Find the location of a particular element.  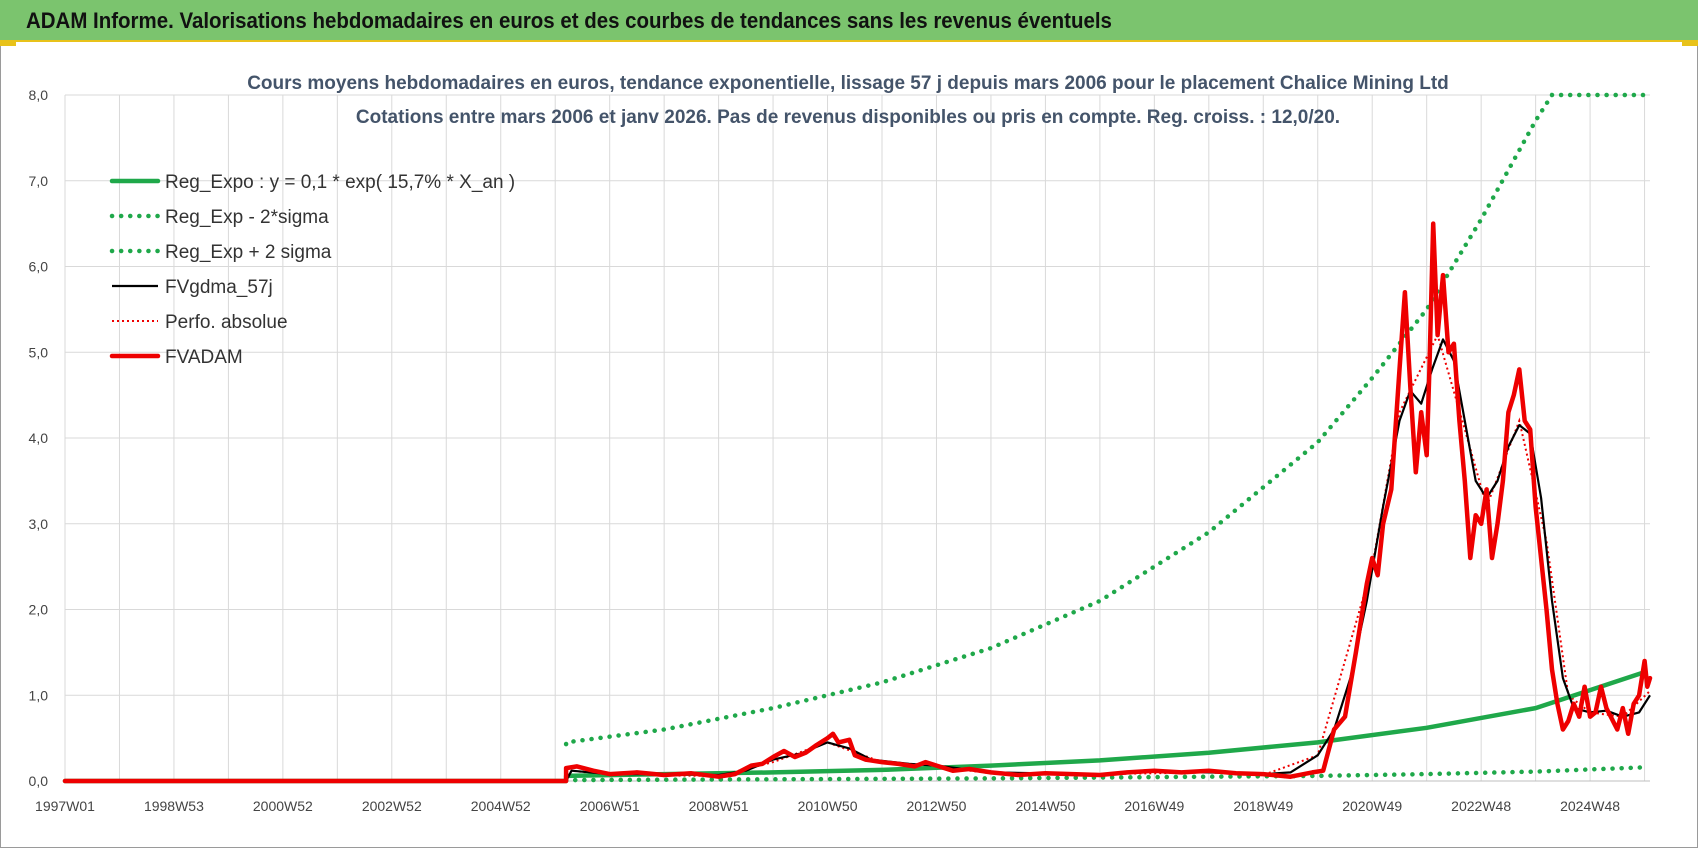

corner-accent-right is located at coordinates (1690, 44).